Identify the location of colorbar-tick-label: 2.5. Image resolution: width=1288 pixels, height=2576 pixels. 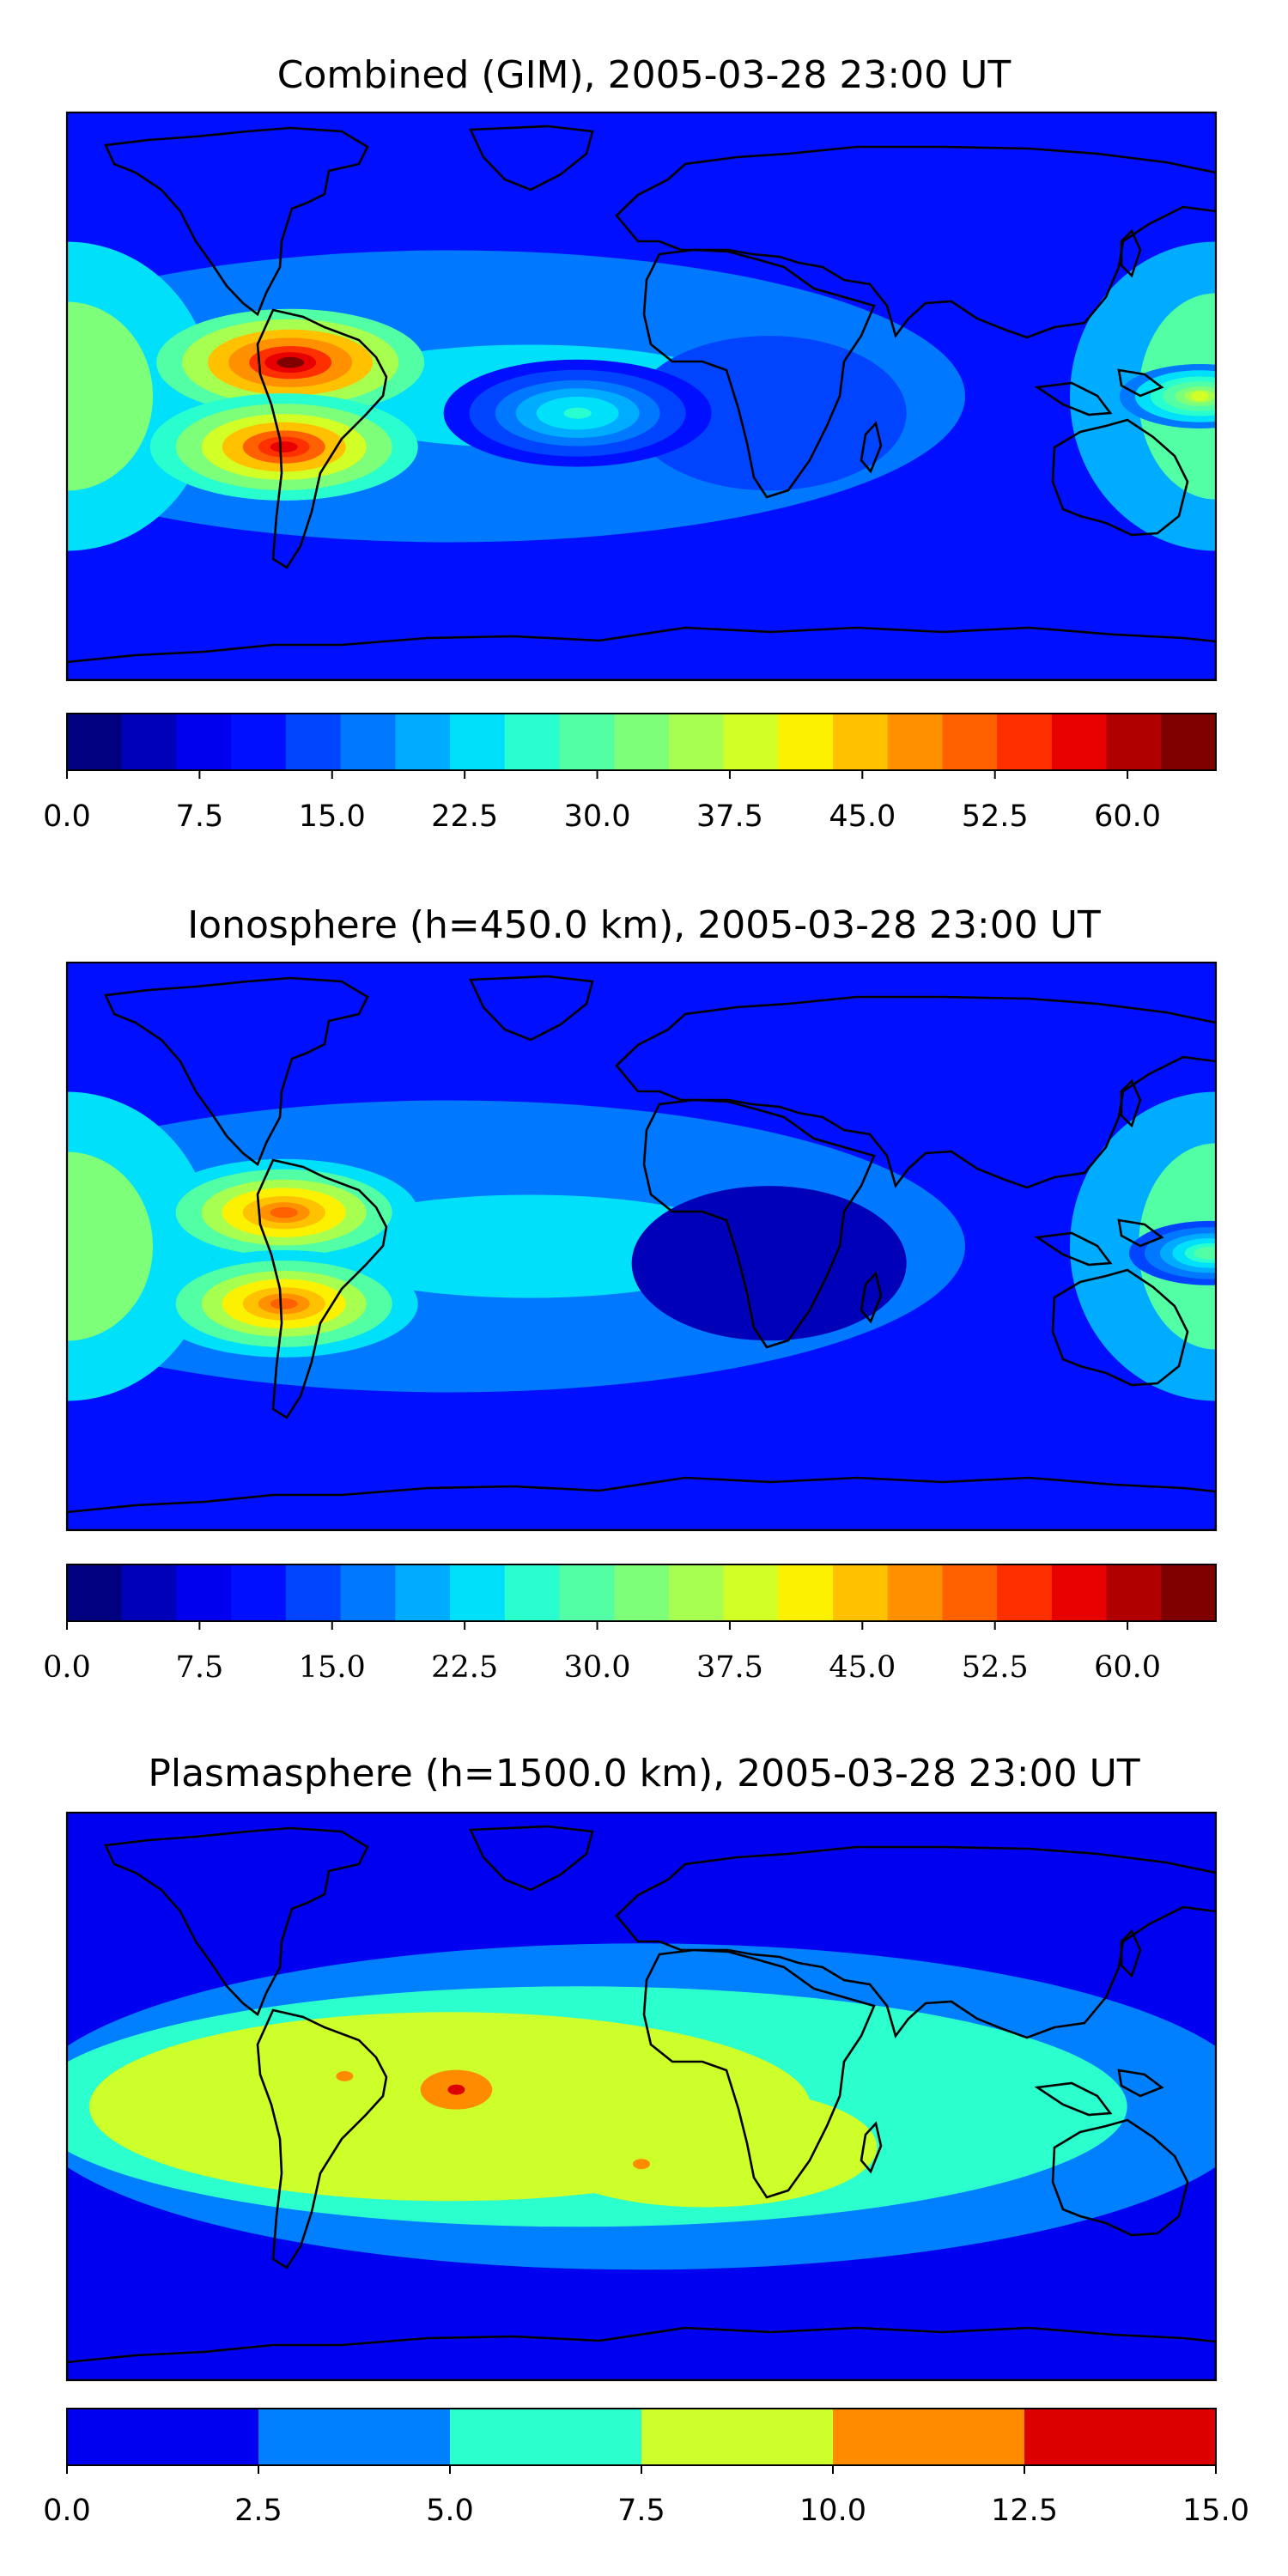
(258, 2511).